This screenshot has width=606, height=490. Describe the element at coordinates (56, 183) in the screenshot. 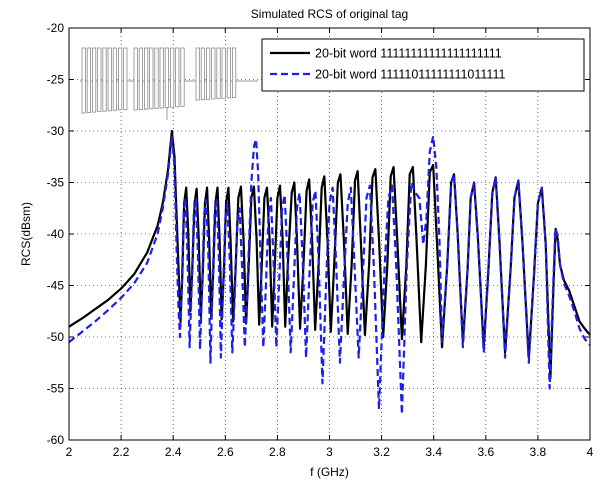

I see `y-tick-label: -35` at that location.